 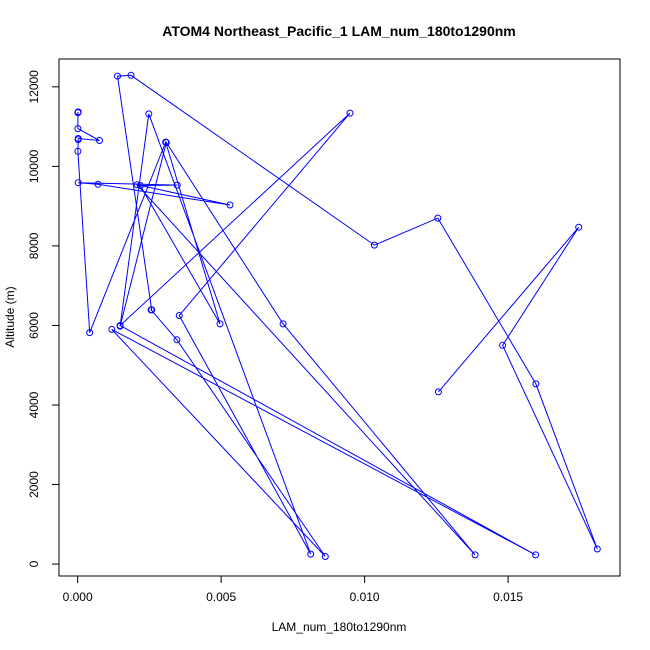 I want to click on y-tick-label: 4000, so click(x=34, y=404).